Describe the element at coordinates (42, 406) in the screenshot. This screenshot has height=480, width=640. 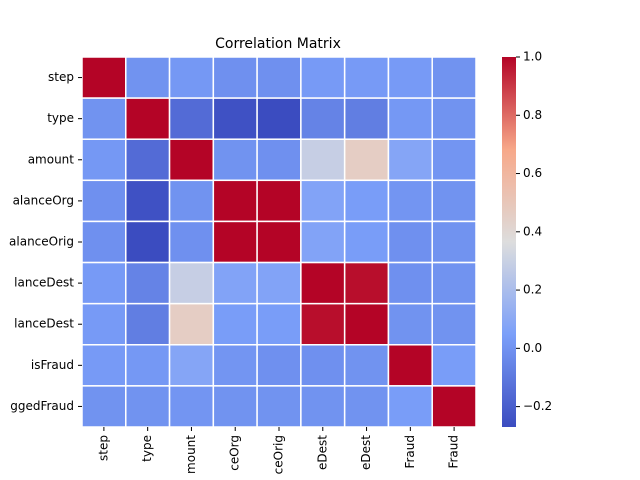
I see `y-tick-label: ggedFraud` at that location.